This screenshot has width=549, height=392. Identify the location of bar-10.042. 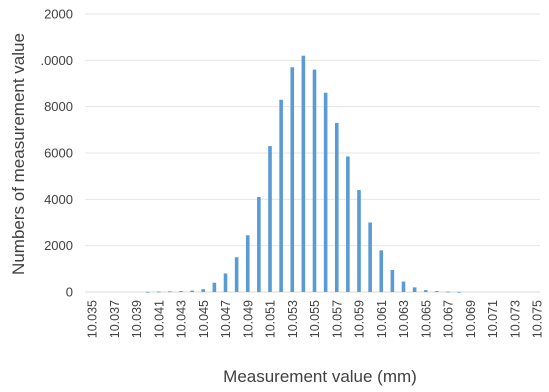
(170, 292).